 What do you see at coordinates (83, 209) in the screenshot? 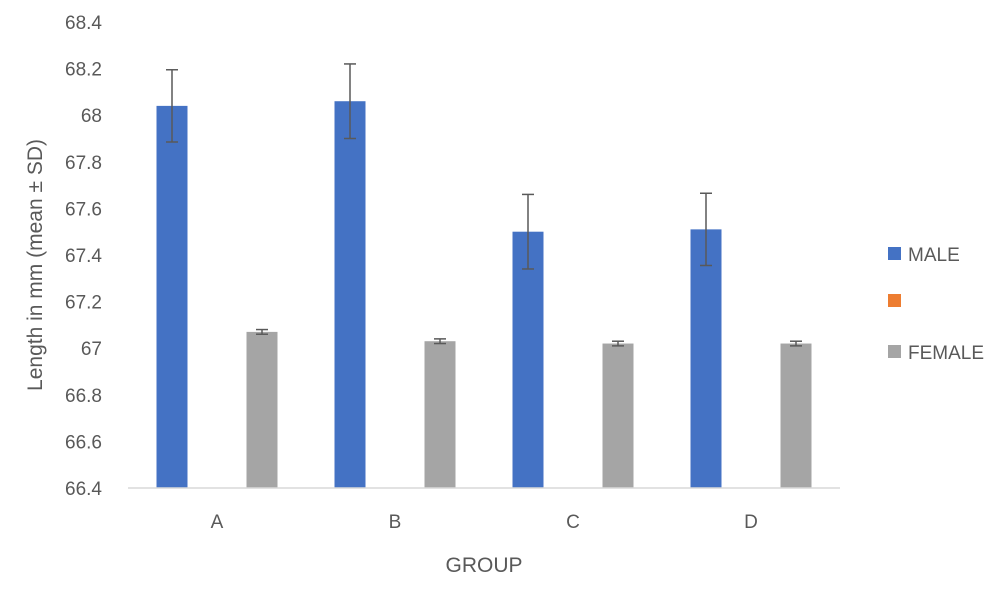
I see `y-tick-label: 67.6` at bounding box center [83, 209].